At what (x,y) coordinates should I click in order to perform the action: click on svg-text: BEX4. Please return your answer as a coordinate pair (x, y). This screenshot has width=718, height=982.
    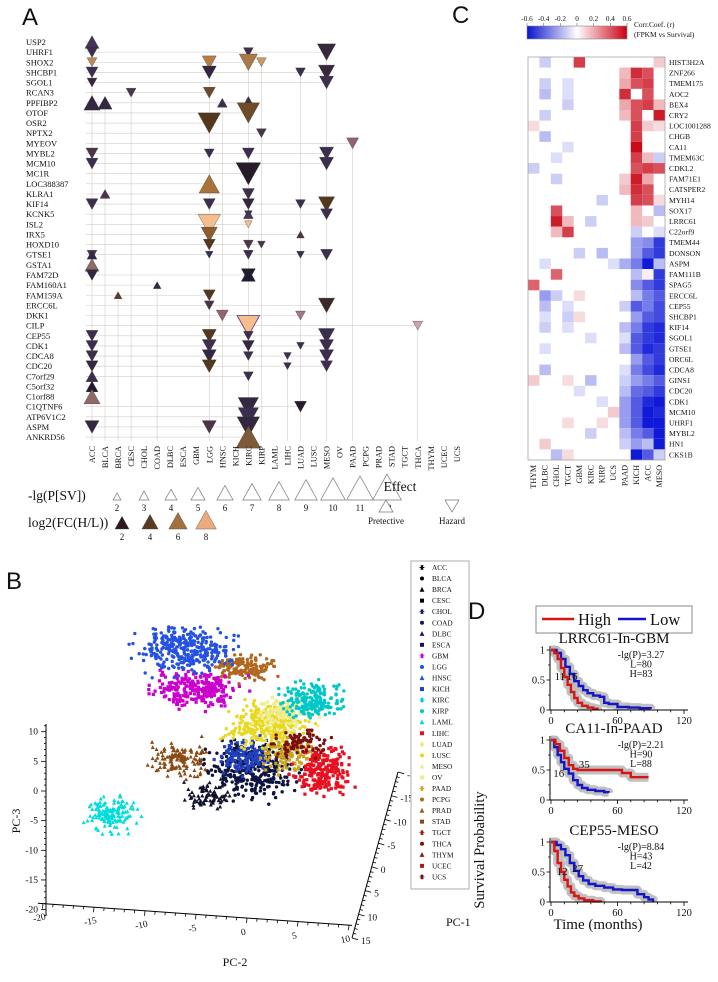
    Looking at the image, I should click on (678, 104).